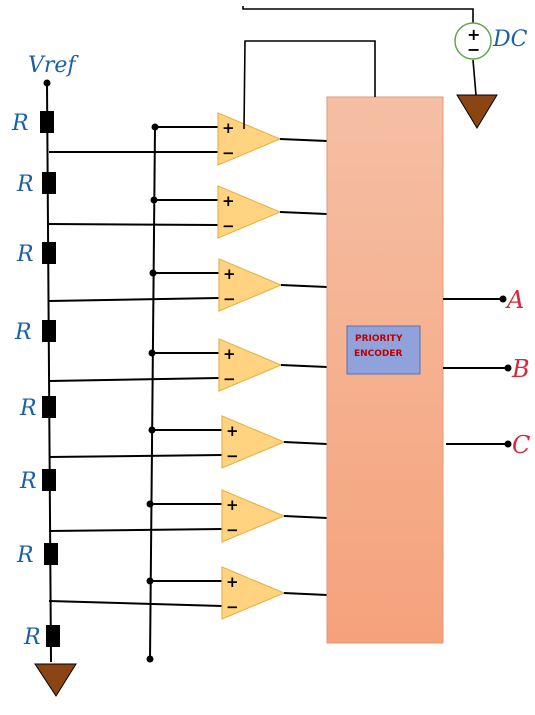 This screenshot has width=535, height=715. Describe the element at coordinates (514, 300) in the screenshot. I see `output-a-label: A` at that location.